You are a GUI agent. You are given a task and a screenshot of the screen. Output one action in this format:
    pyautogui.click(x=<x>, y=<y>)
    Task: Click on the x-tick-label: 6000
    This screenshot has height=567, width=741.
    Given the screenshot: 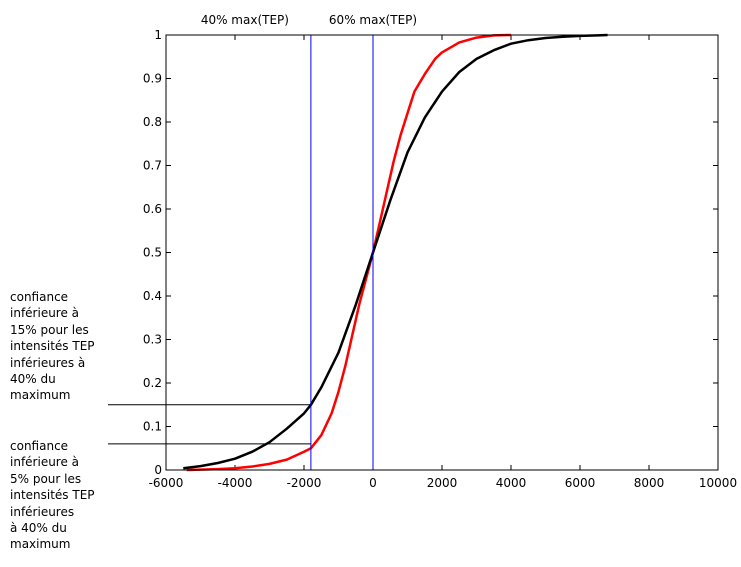 What is the action you would take?
    pyautogui.click(x=580, y=483)
    